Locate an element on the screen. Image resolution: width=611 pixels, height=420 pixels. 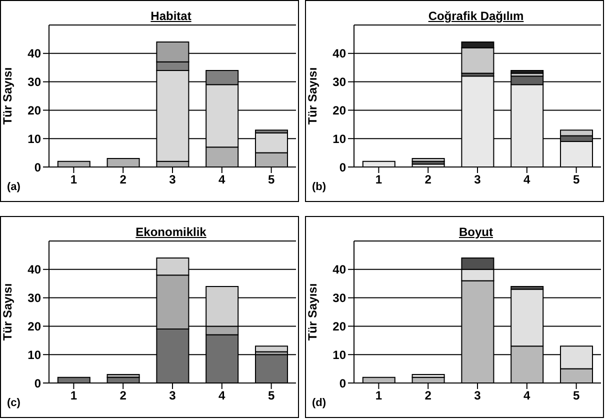
chart-title: Ekonomiklik is located at coordinates (171, 232).